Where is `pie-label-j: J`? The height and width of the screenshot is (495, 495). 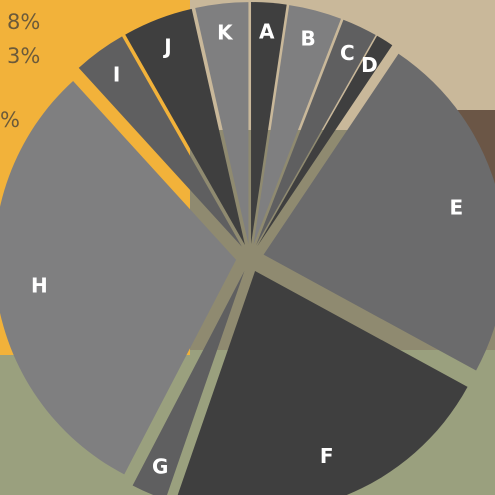 pie-label-j: J is located at coordinates (166, 46).